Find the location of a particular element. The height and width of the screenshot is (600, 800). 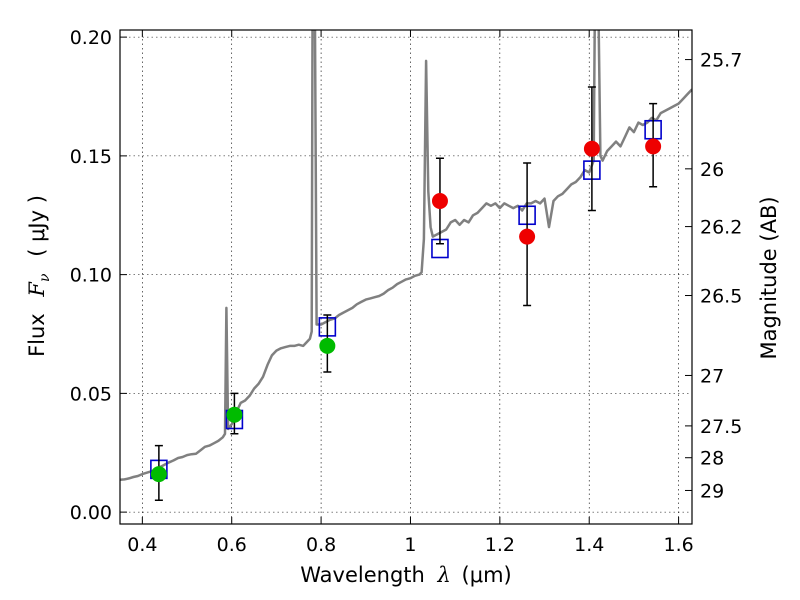

mag-tick-label: 27 is located at coordinates (712, 376).